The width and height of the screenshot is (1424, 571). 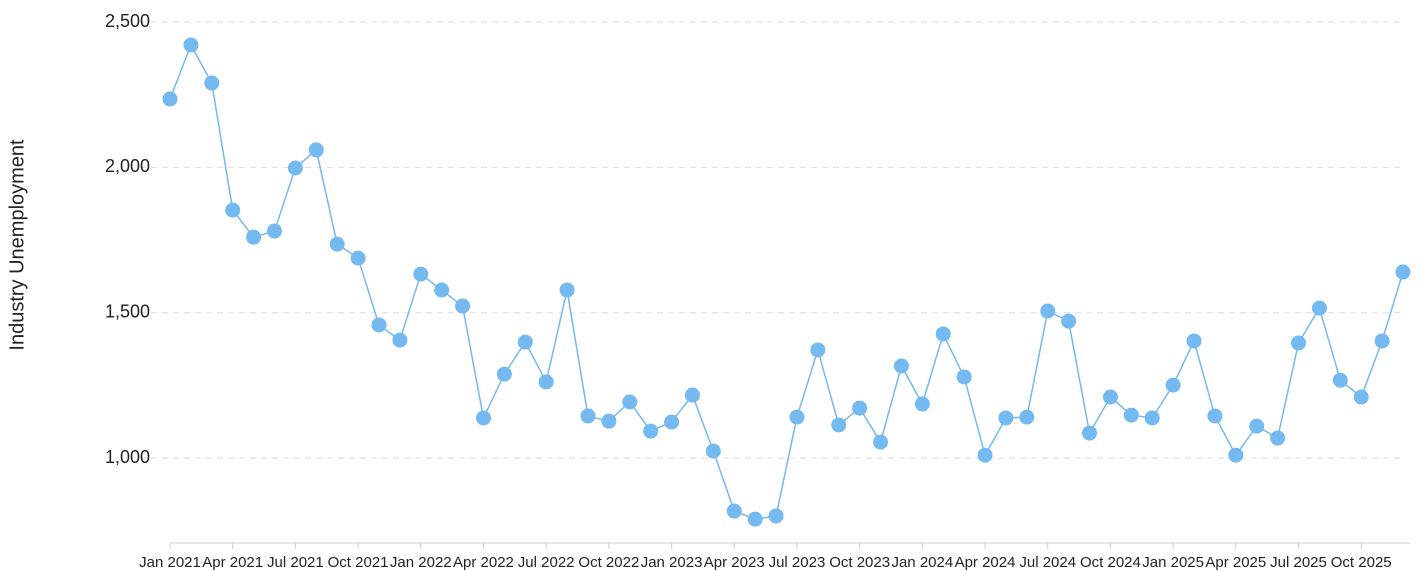 I want to click on x-tick-label: Oct 2024, so click(x=1110, y=562).